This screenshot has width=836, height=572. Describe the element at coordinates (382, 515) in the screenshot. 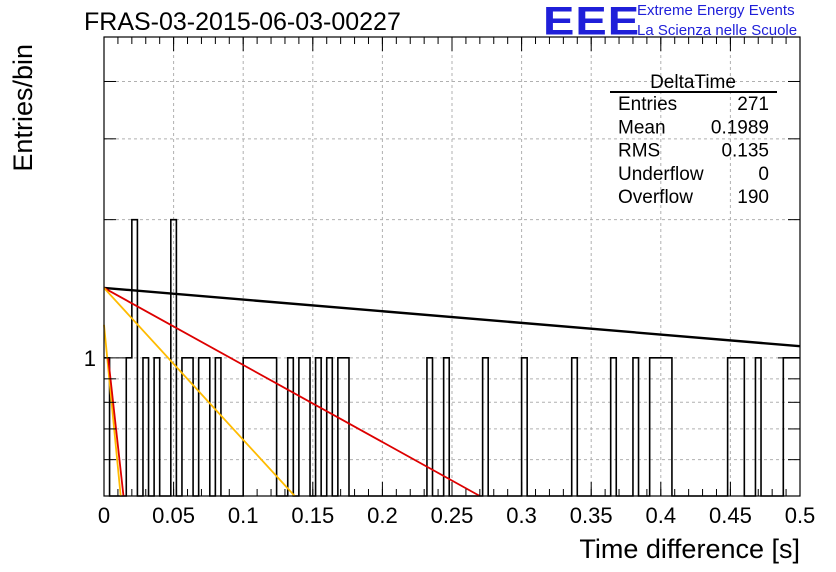

I see `x-tick-label: 0.2` at that location.